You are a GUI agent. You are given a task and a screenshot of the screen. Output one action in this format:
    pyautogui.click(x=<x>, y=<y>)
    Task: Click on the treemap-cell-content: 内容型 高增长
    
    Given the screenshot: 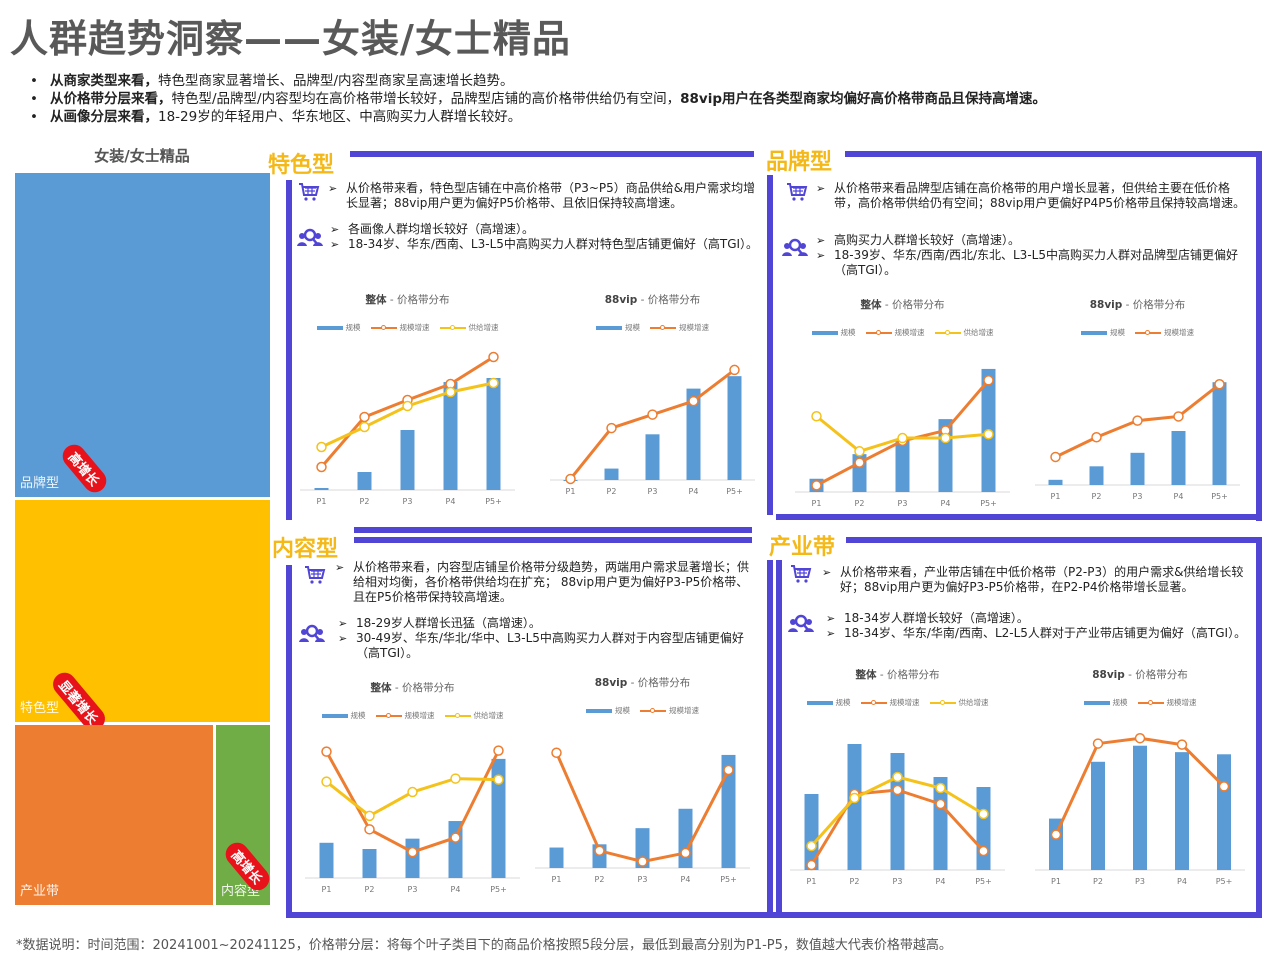 What is the action you would take?
    pyautogui.click(x=245, y=815)
    